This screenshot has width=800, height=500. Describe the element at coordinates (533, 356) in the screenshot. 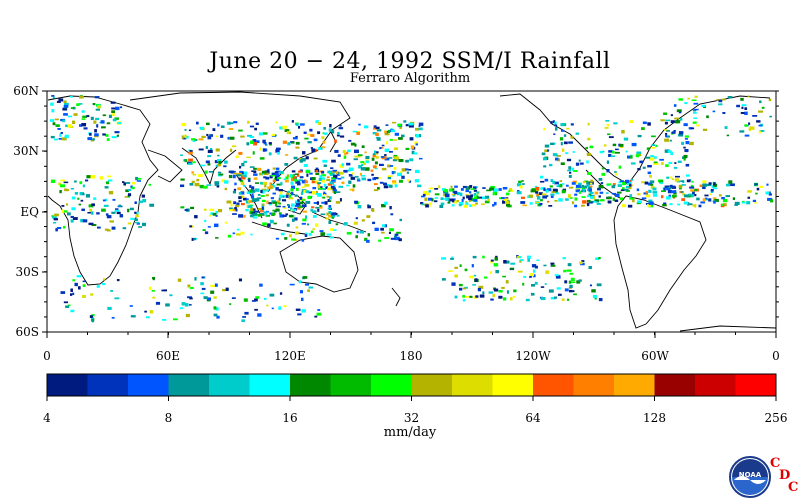

I see `lon-label: 120W` at that location.